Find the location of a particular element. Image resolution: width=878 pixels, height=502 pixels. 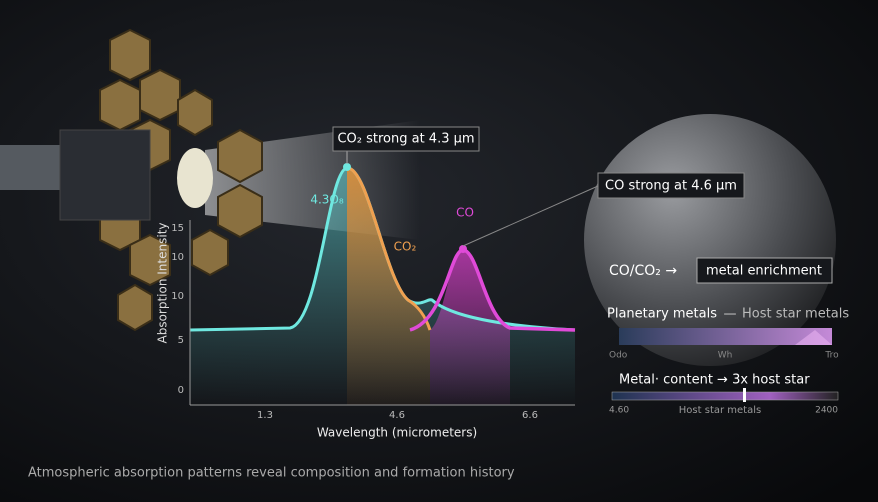

orange-fill is located at coordinates (388, 286).